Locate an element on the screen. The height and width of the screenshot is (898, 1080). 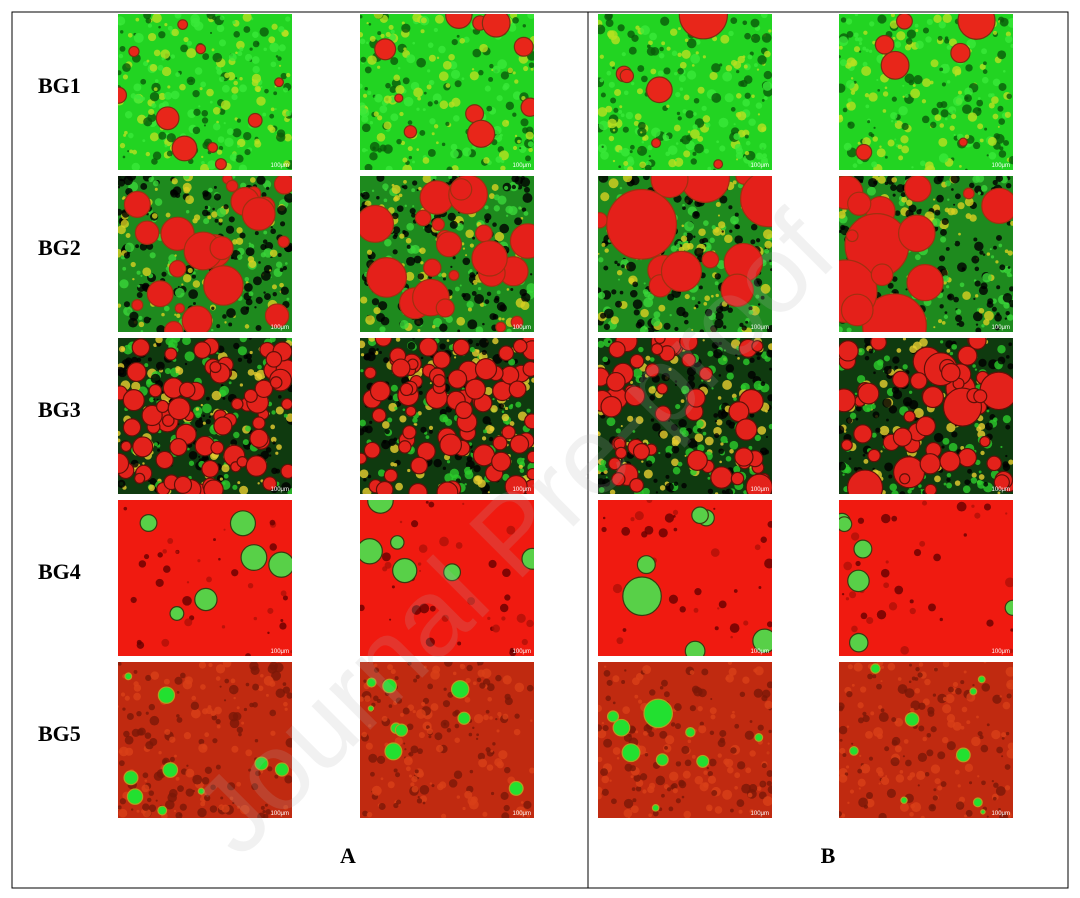
micrograph: 100μm is located at coordinates (447, 254).